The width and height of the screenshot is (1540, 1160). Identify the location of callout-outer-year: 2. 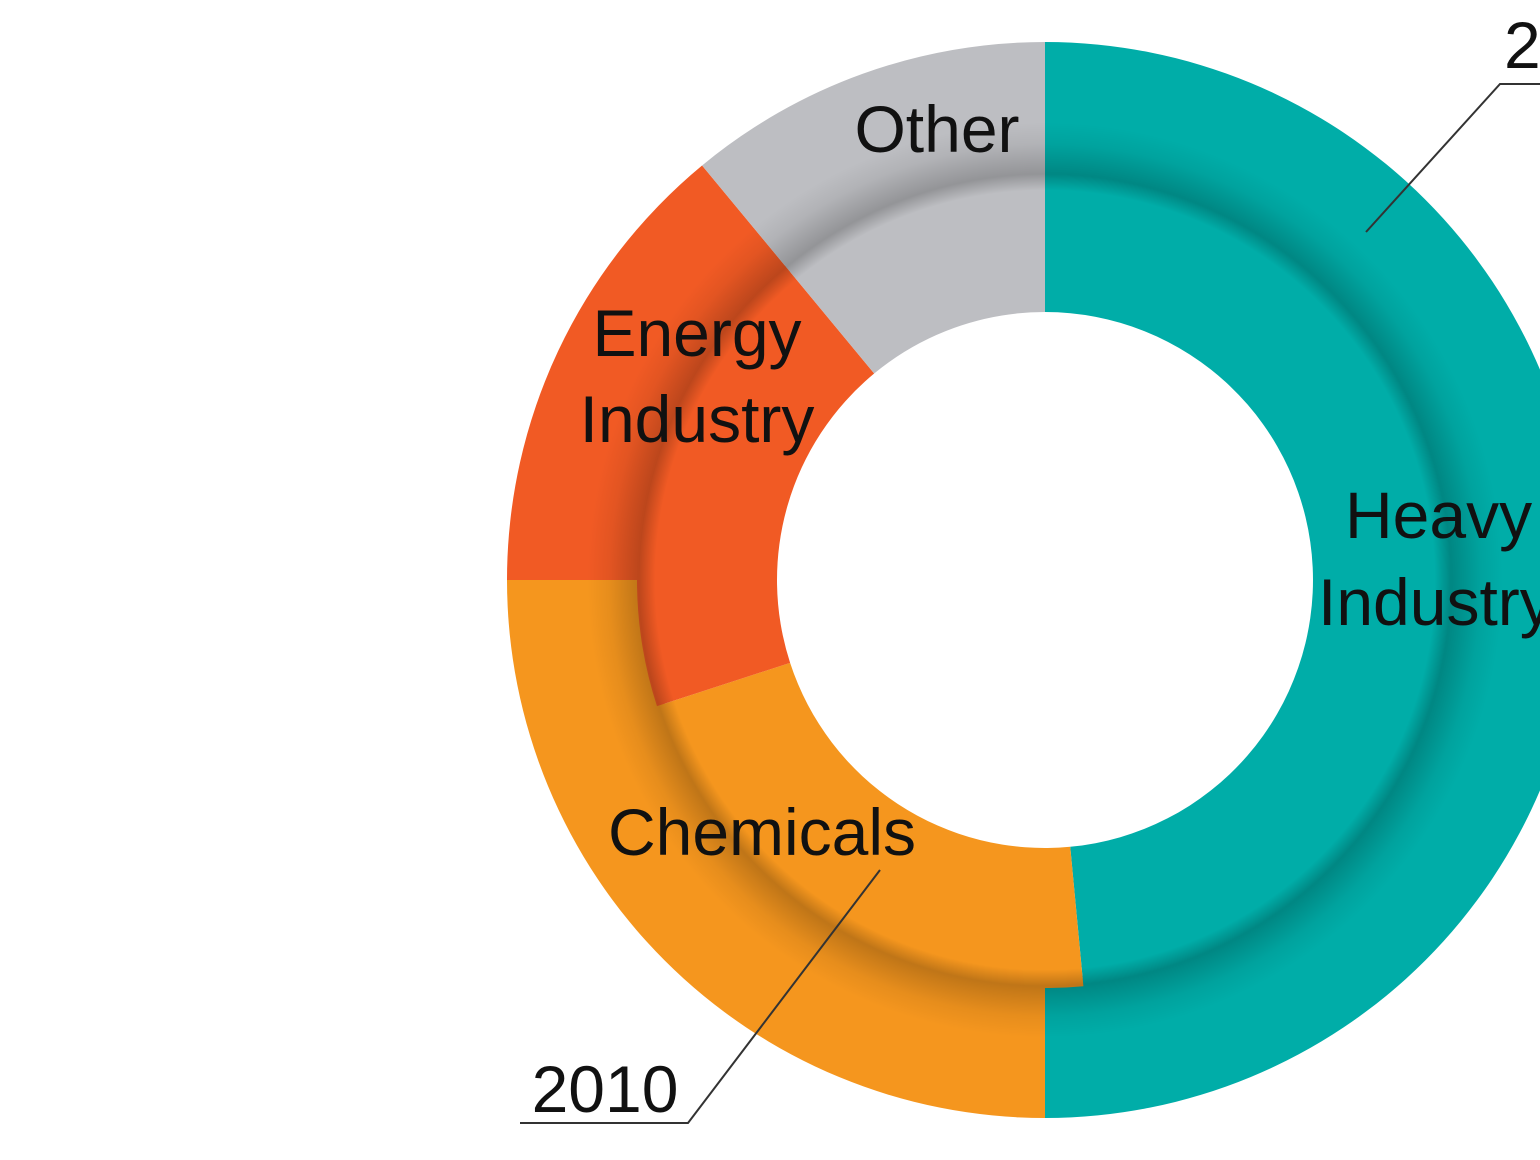
(1522, 45).